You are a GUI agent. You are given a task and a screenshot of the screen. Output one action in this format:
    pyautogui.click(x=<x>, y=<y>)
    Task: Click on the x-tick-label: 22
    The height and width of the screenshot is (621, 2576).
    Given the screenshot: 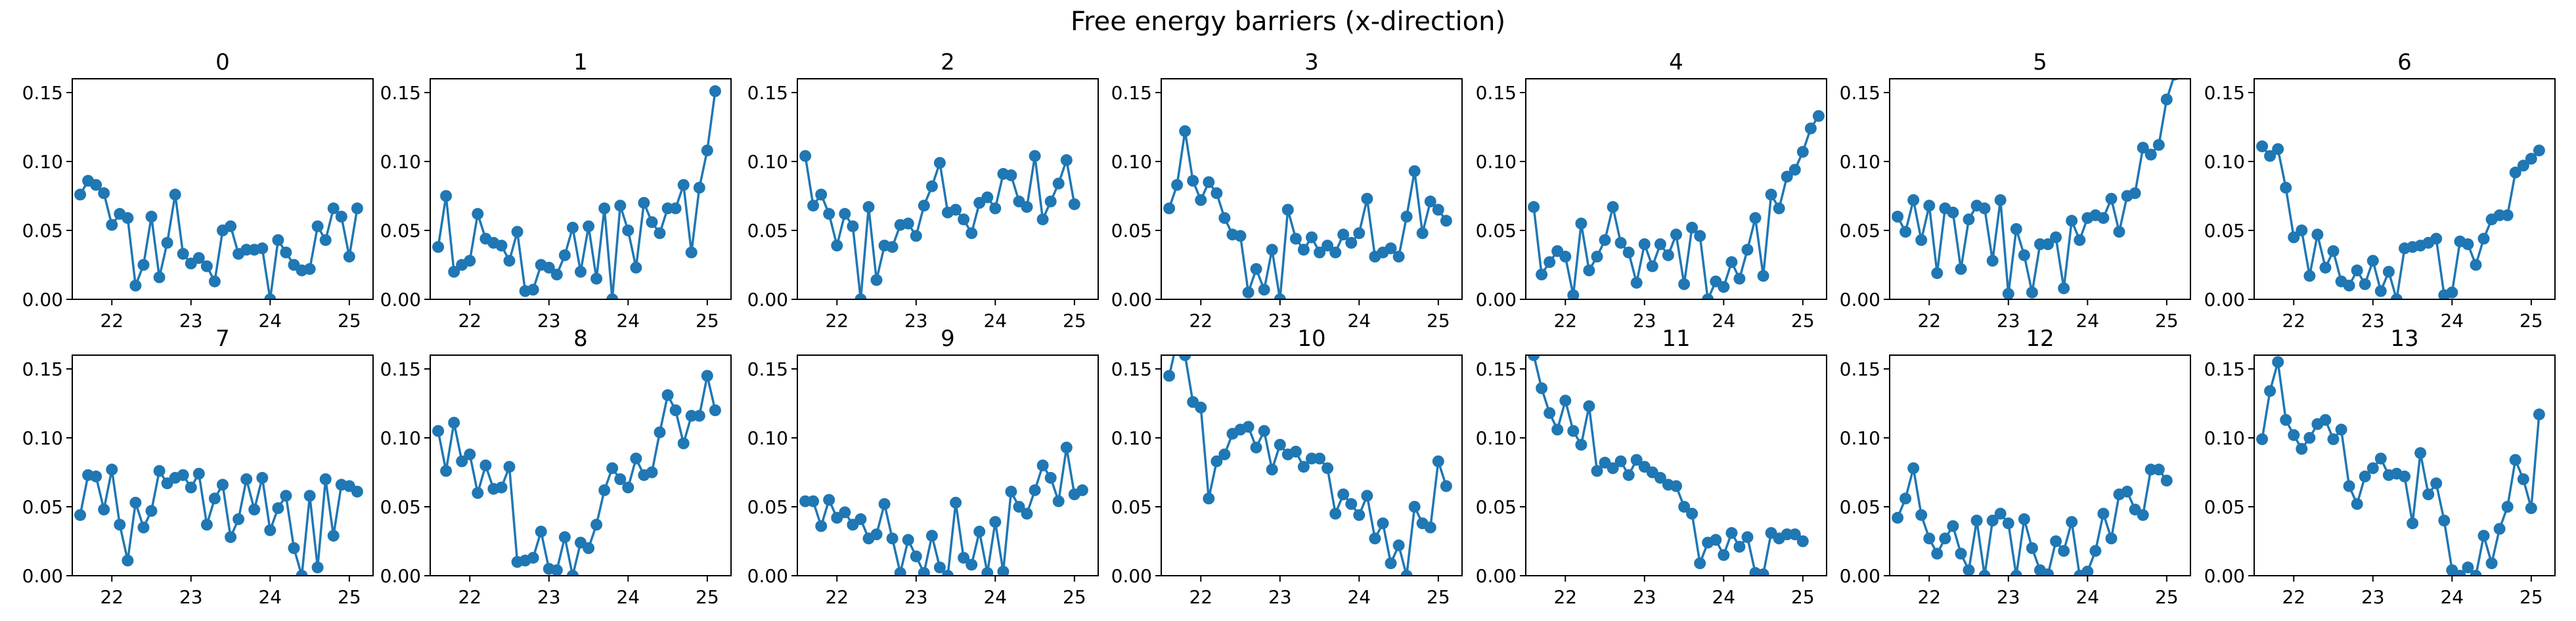 What is the action you would take?
    pyautogui.click(x=1565, y=597)
    